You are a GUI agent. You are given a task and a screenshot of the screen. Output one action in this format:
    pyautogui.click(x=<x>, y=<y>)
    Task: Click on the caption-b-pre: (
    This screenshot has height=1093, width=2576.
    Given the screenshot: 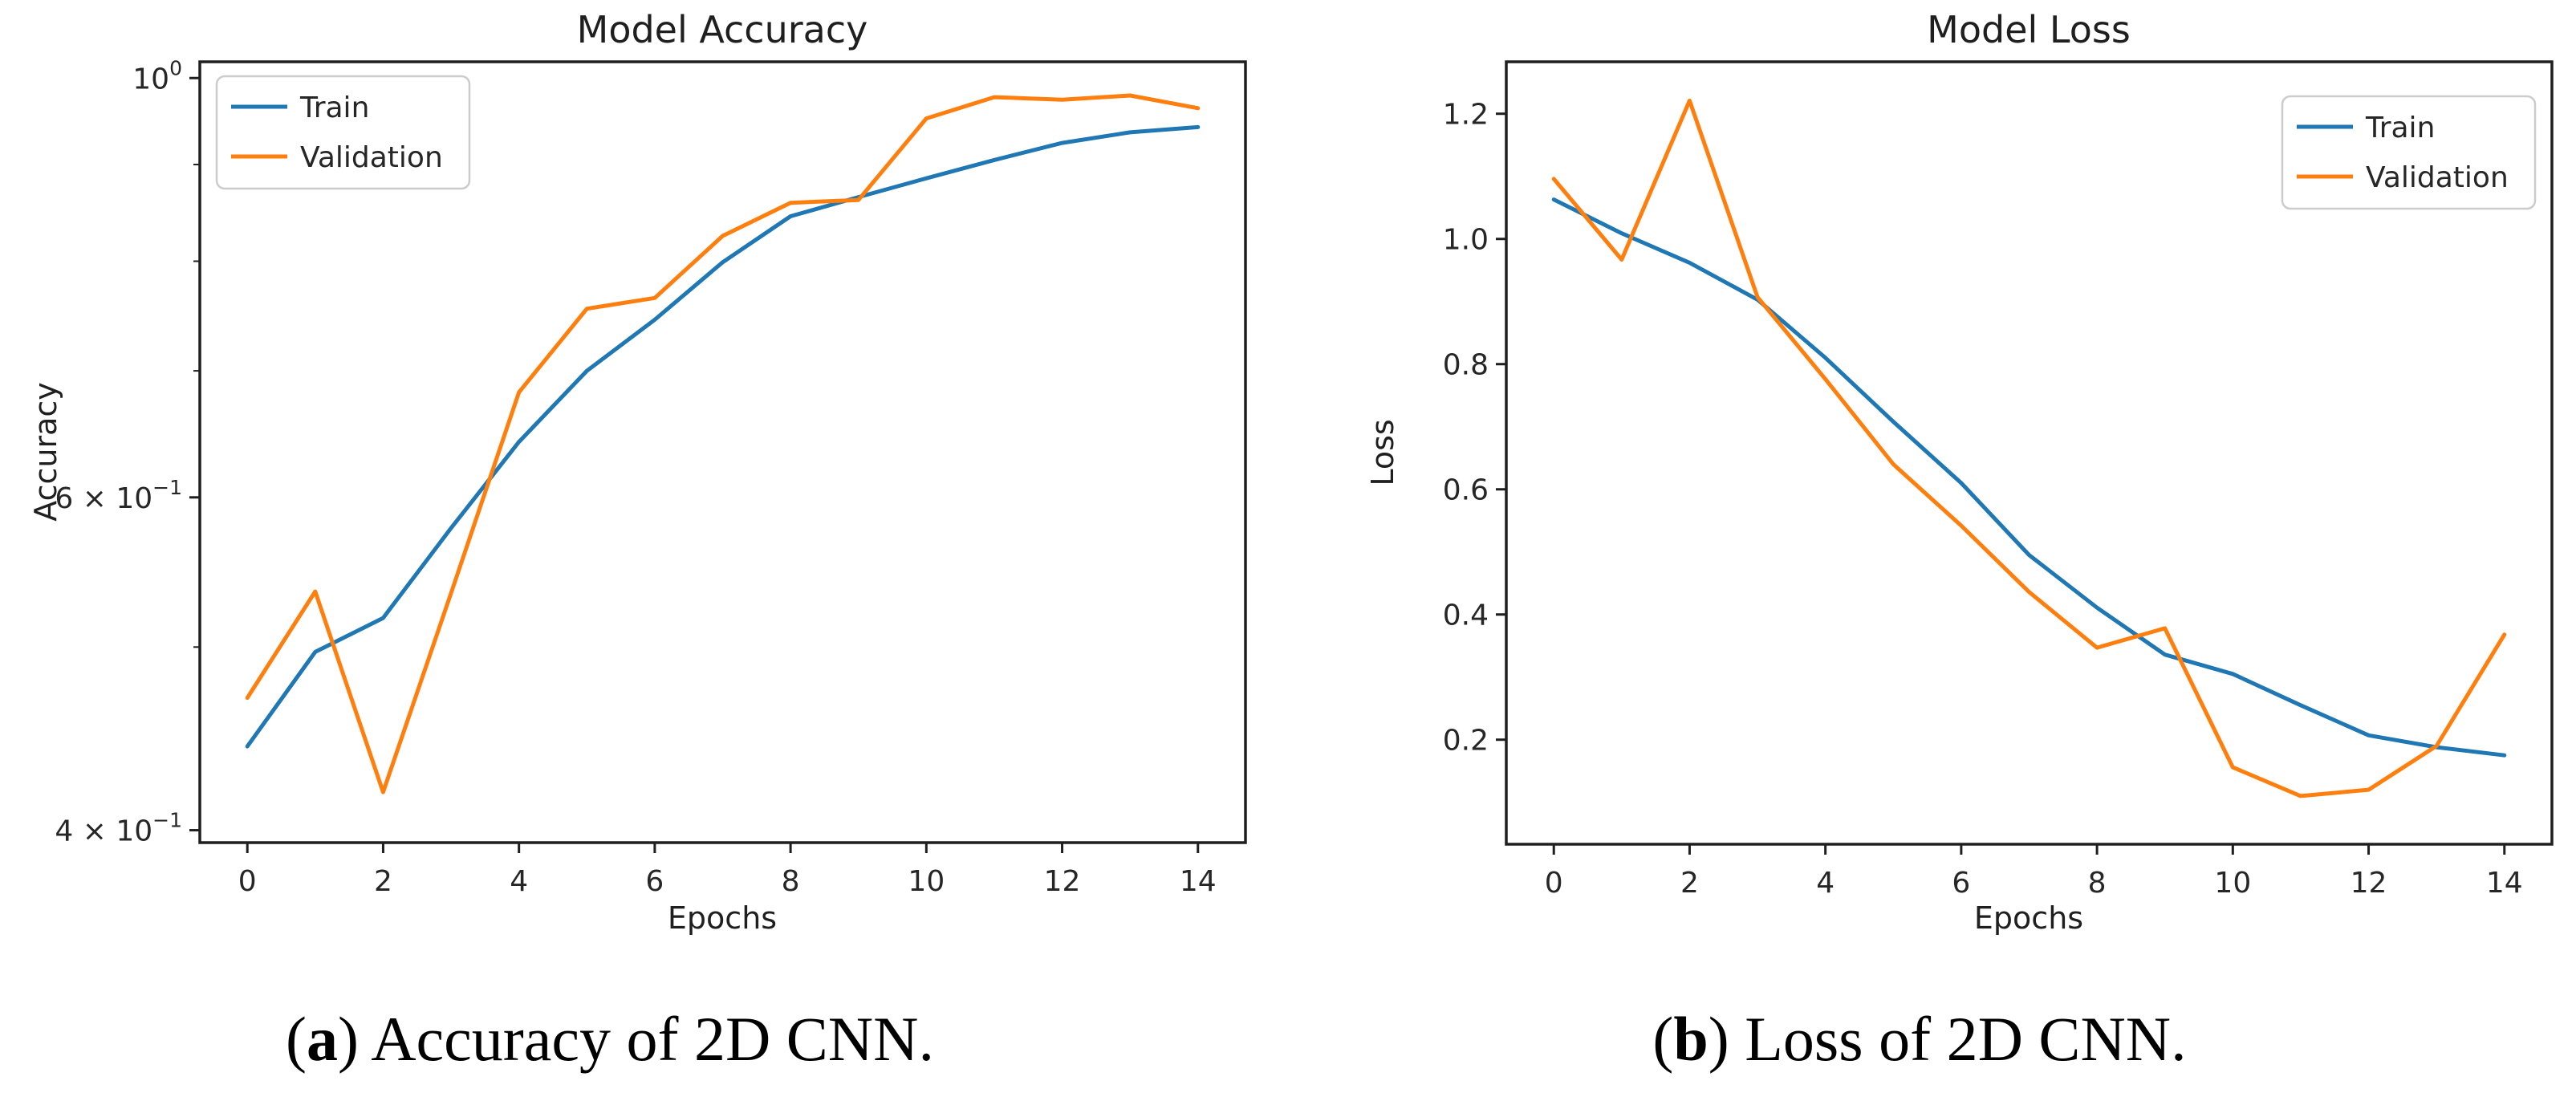 What is the action you would take?
    pyautogui.click(x=1663, y=1039)
    